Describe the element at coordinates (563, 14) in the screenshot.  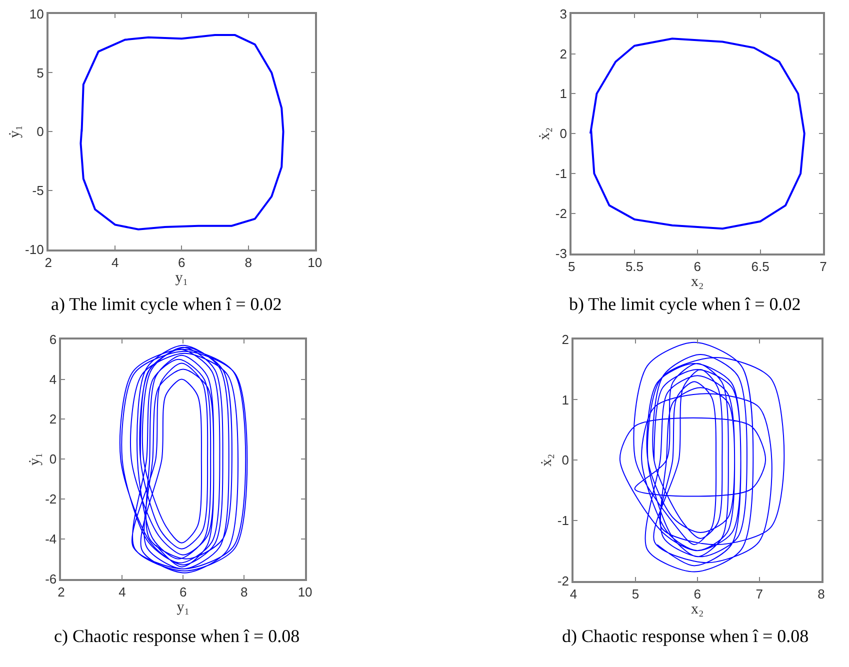
I see `y-tick-label: 3` at that location.